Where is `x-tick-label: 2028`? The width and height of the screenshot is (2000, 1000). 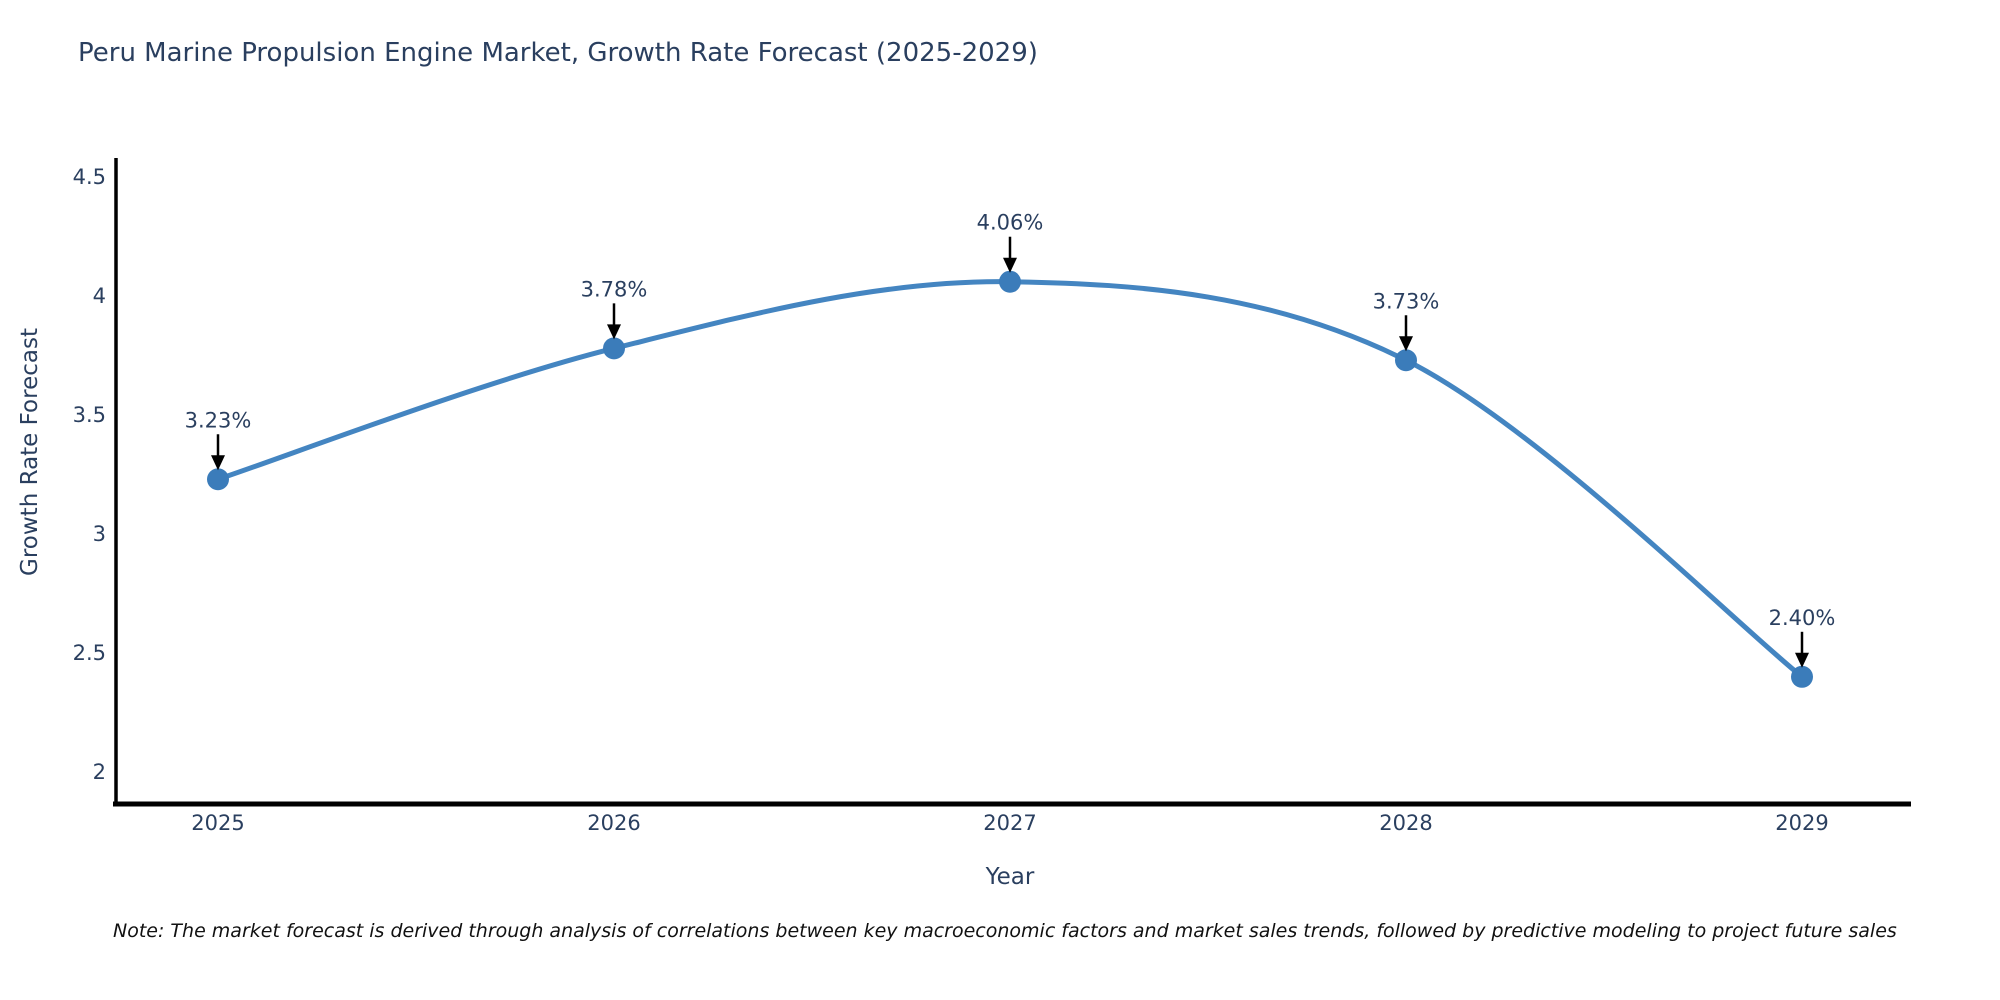 x-tick-label: 2028 is located at coordinates (1405, 823).